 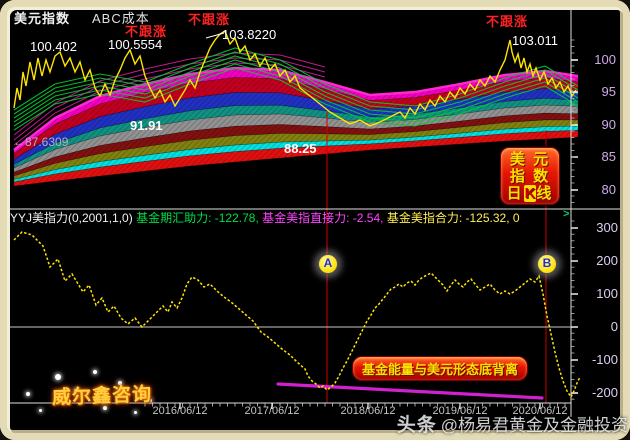 What do you see at coordinates (608, 189) in the screenshot?
I see `upper-ytick-label: 80` at bounding box center [608, 189].